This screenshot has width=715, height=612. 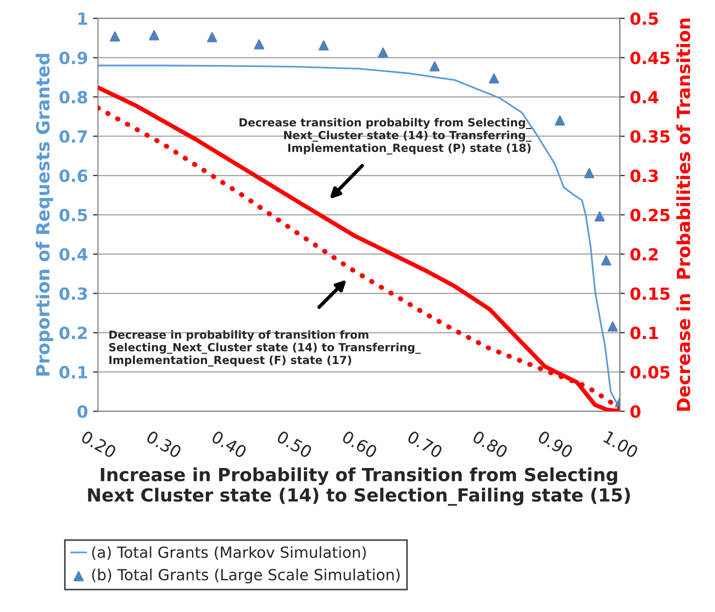 I want to click on y2-tick-label: 0.05, so click(x=650, y=372).